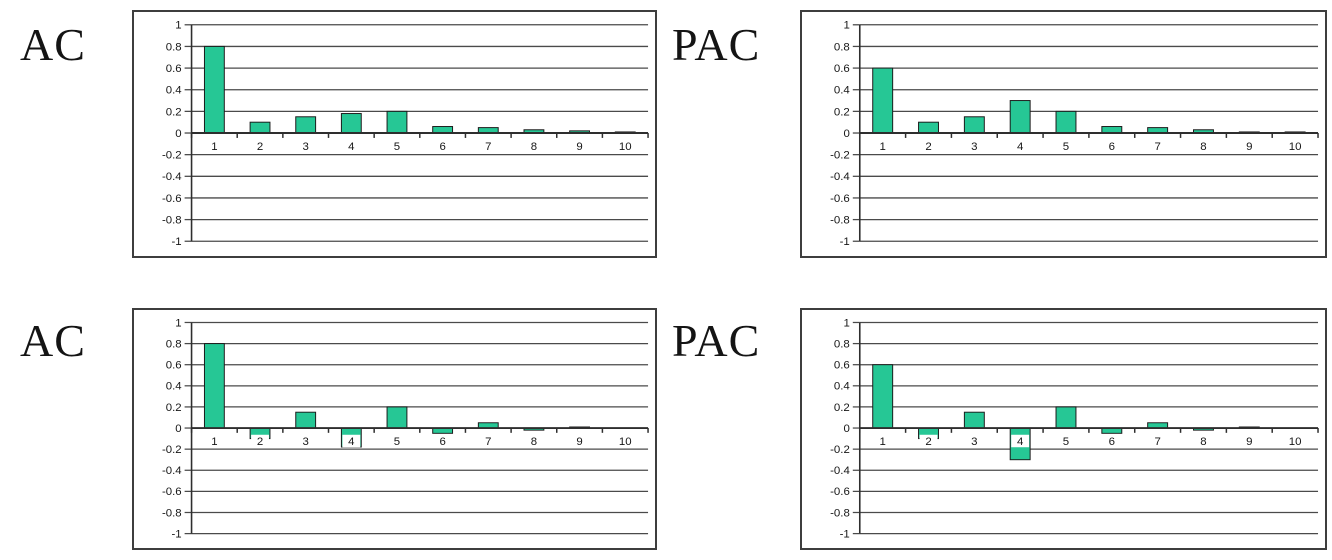 This screenshot has width=1332, height=560. Describe the element at coordinates (716, 44) in the screenshot. I see `chart-title-pac-top: PAC` at that location.